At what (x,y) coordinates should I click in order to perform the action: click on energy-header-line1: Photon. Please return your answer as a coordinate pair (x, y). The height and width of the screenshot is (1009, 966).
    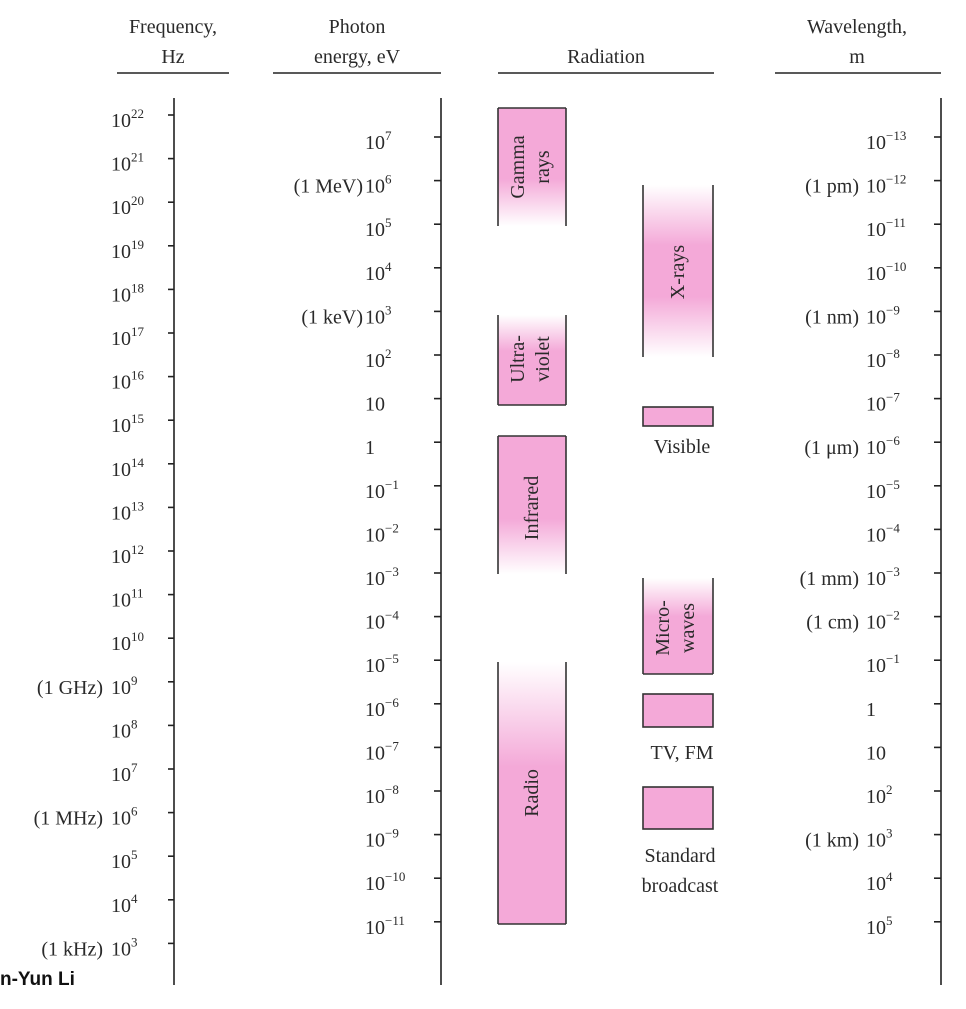
    Looking at the image, I should click on (357, 27).